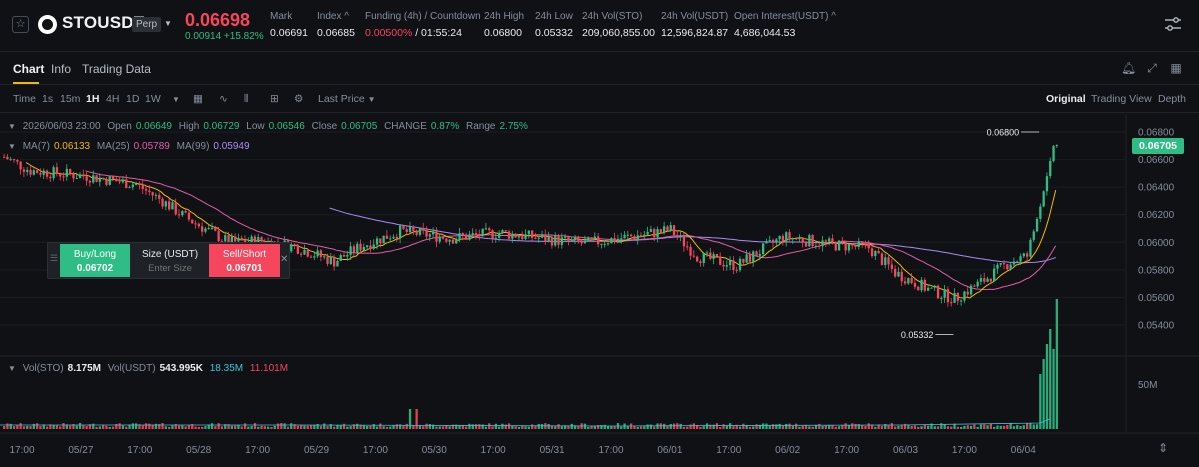 The height and width of the screenshot is (467, 1199). What do you see at coordinates (170, 268) in the screenshot?
I see `size-input` at bounding box center [170, 268].